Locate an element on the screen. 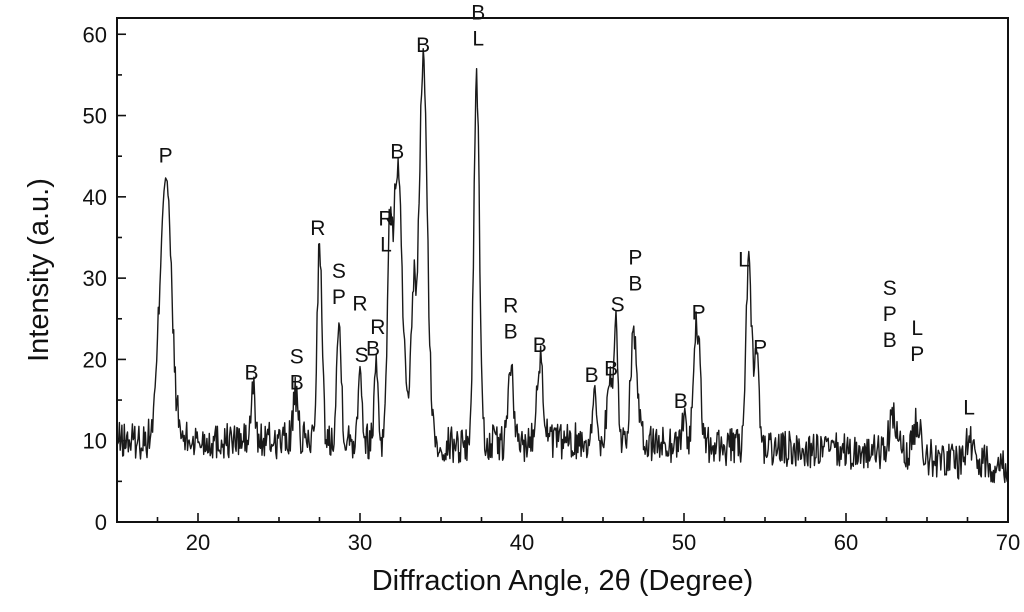 The height and width of the screenshot is (612, 1024). y-tick-label: 60 is located at coordinates (95, 34).